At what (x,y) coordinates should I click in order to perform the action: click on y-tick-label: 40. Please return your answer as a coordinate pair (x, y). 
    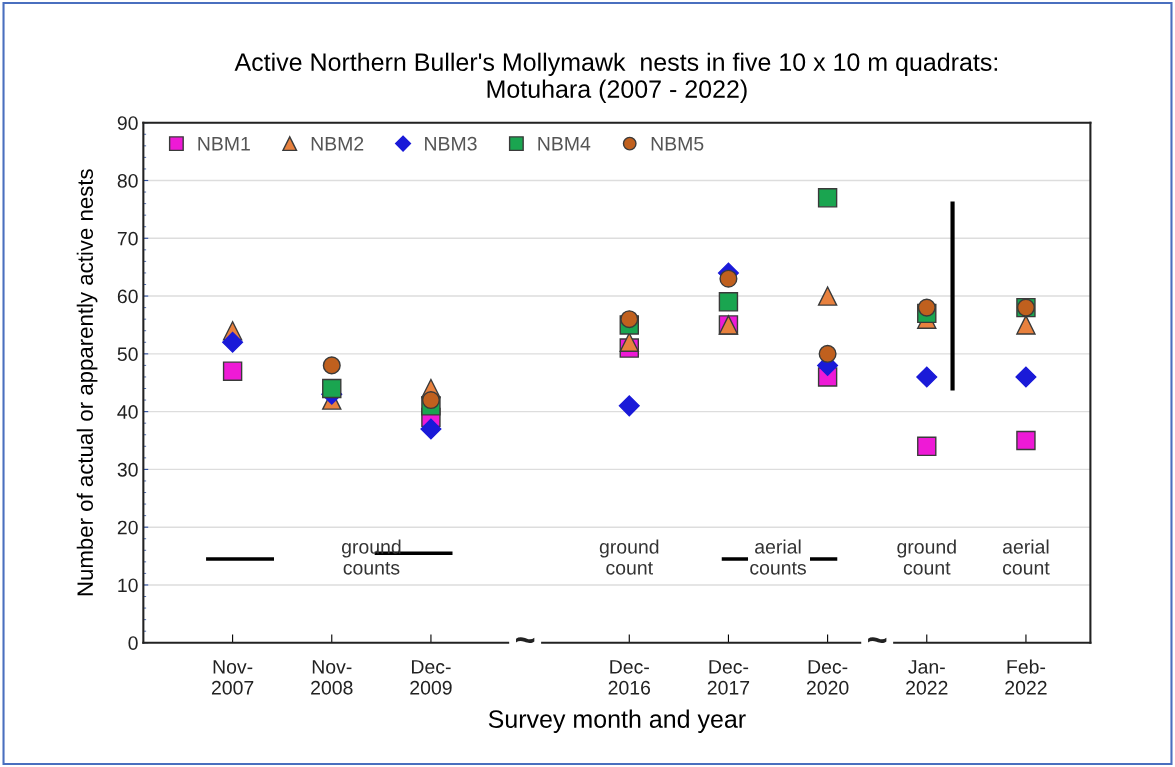
    Looking at the image, I should click on (127, 412).